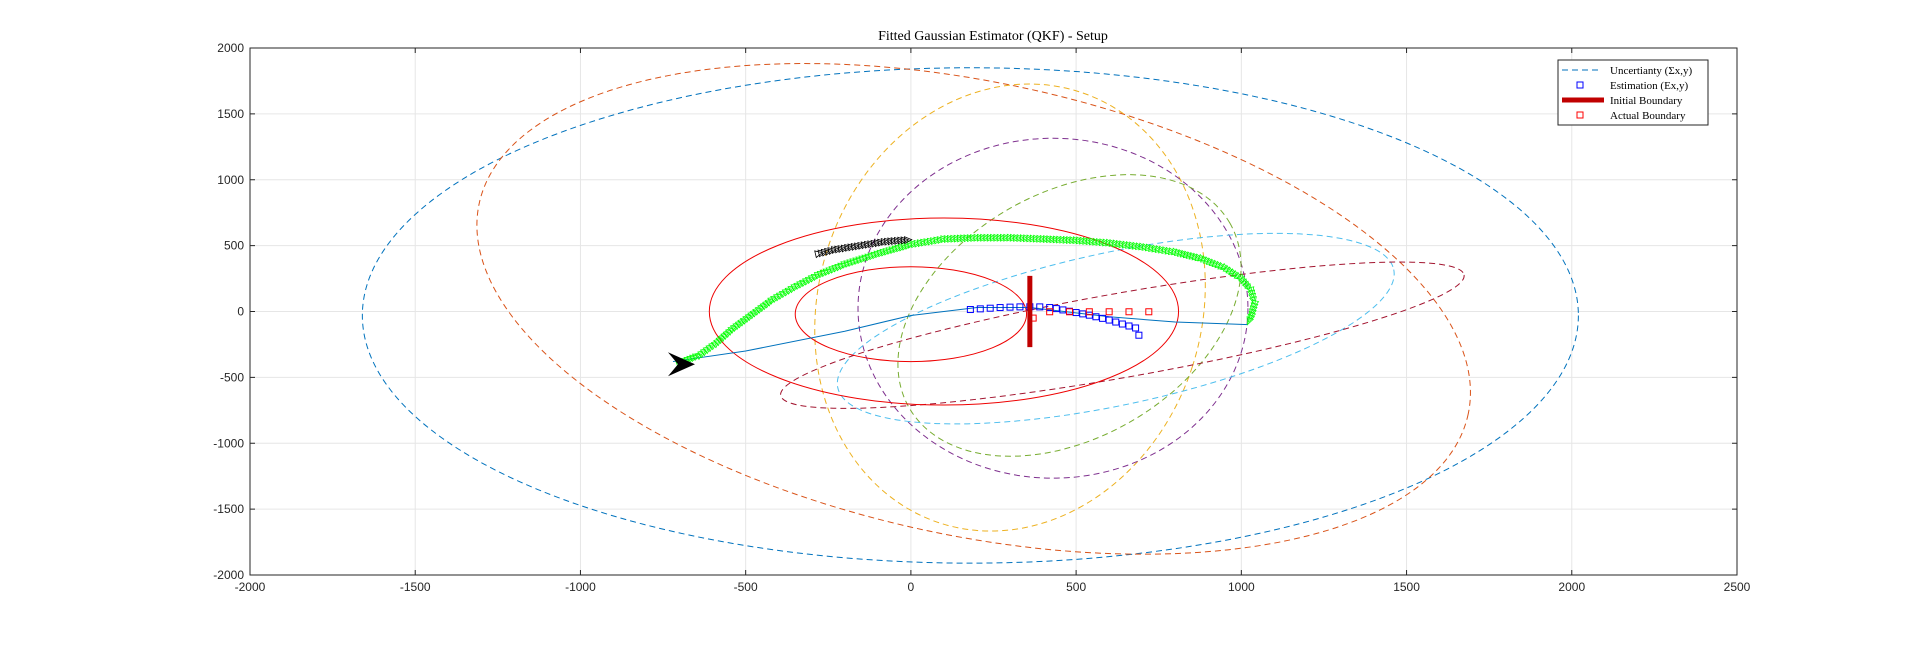  I want to click on x-tick-label: -2000, so click(250, 587).